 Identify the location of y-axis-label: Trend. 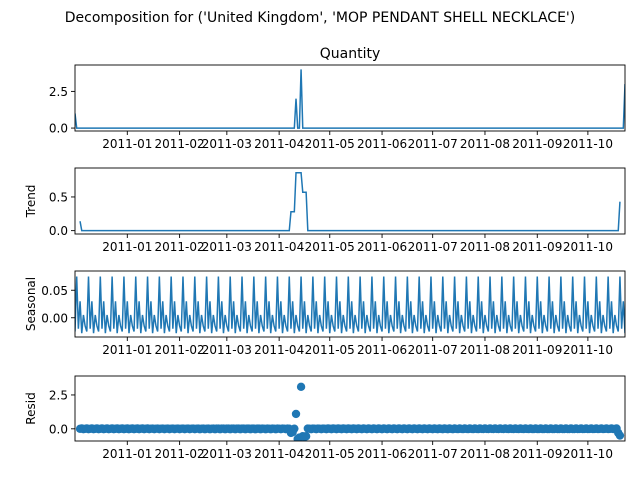
(31, 202).